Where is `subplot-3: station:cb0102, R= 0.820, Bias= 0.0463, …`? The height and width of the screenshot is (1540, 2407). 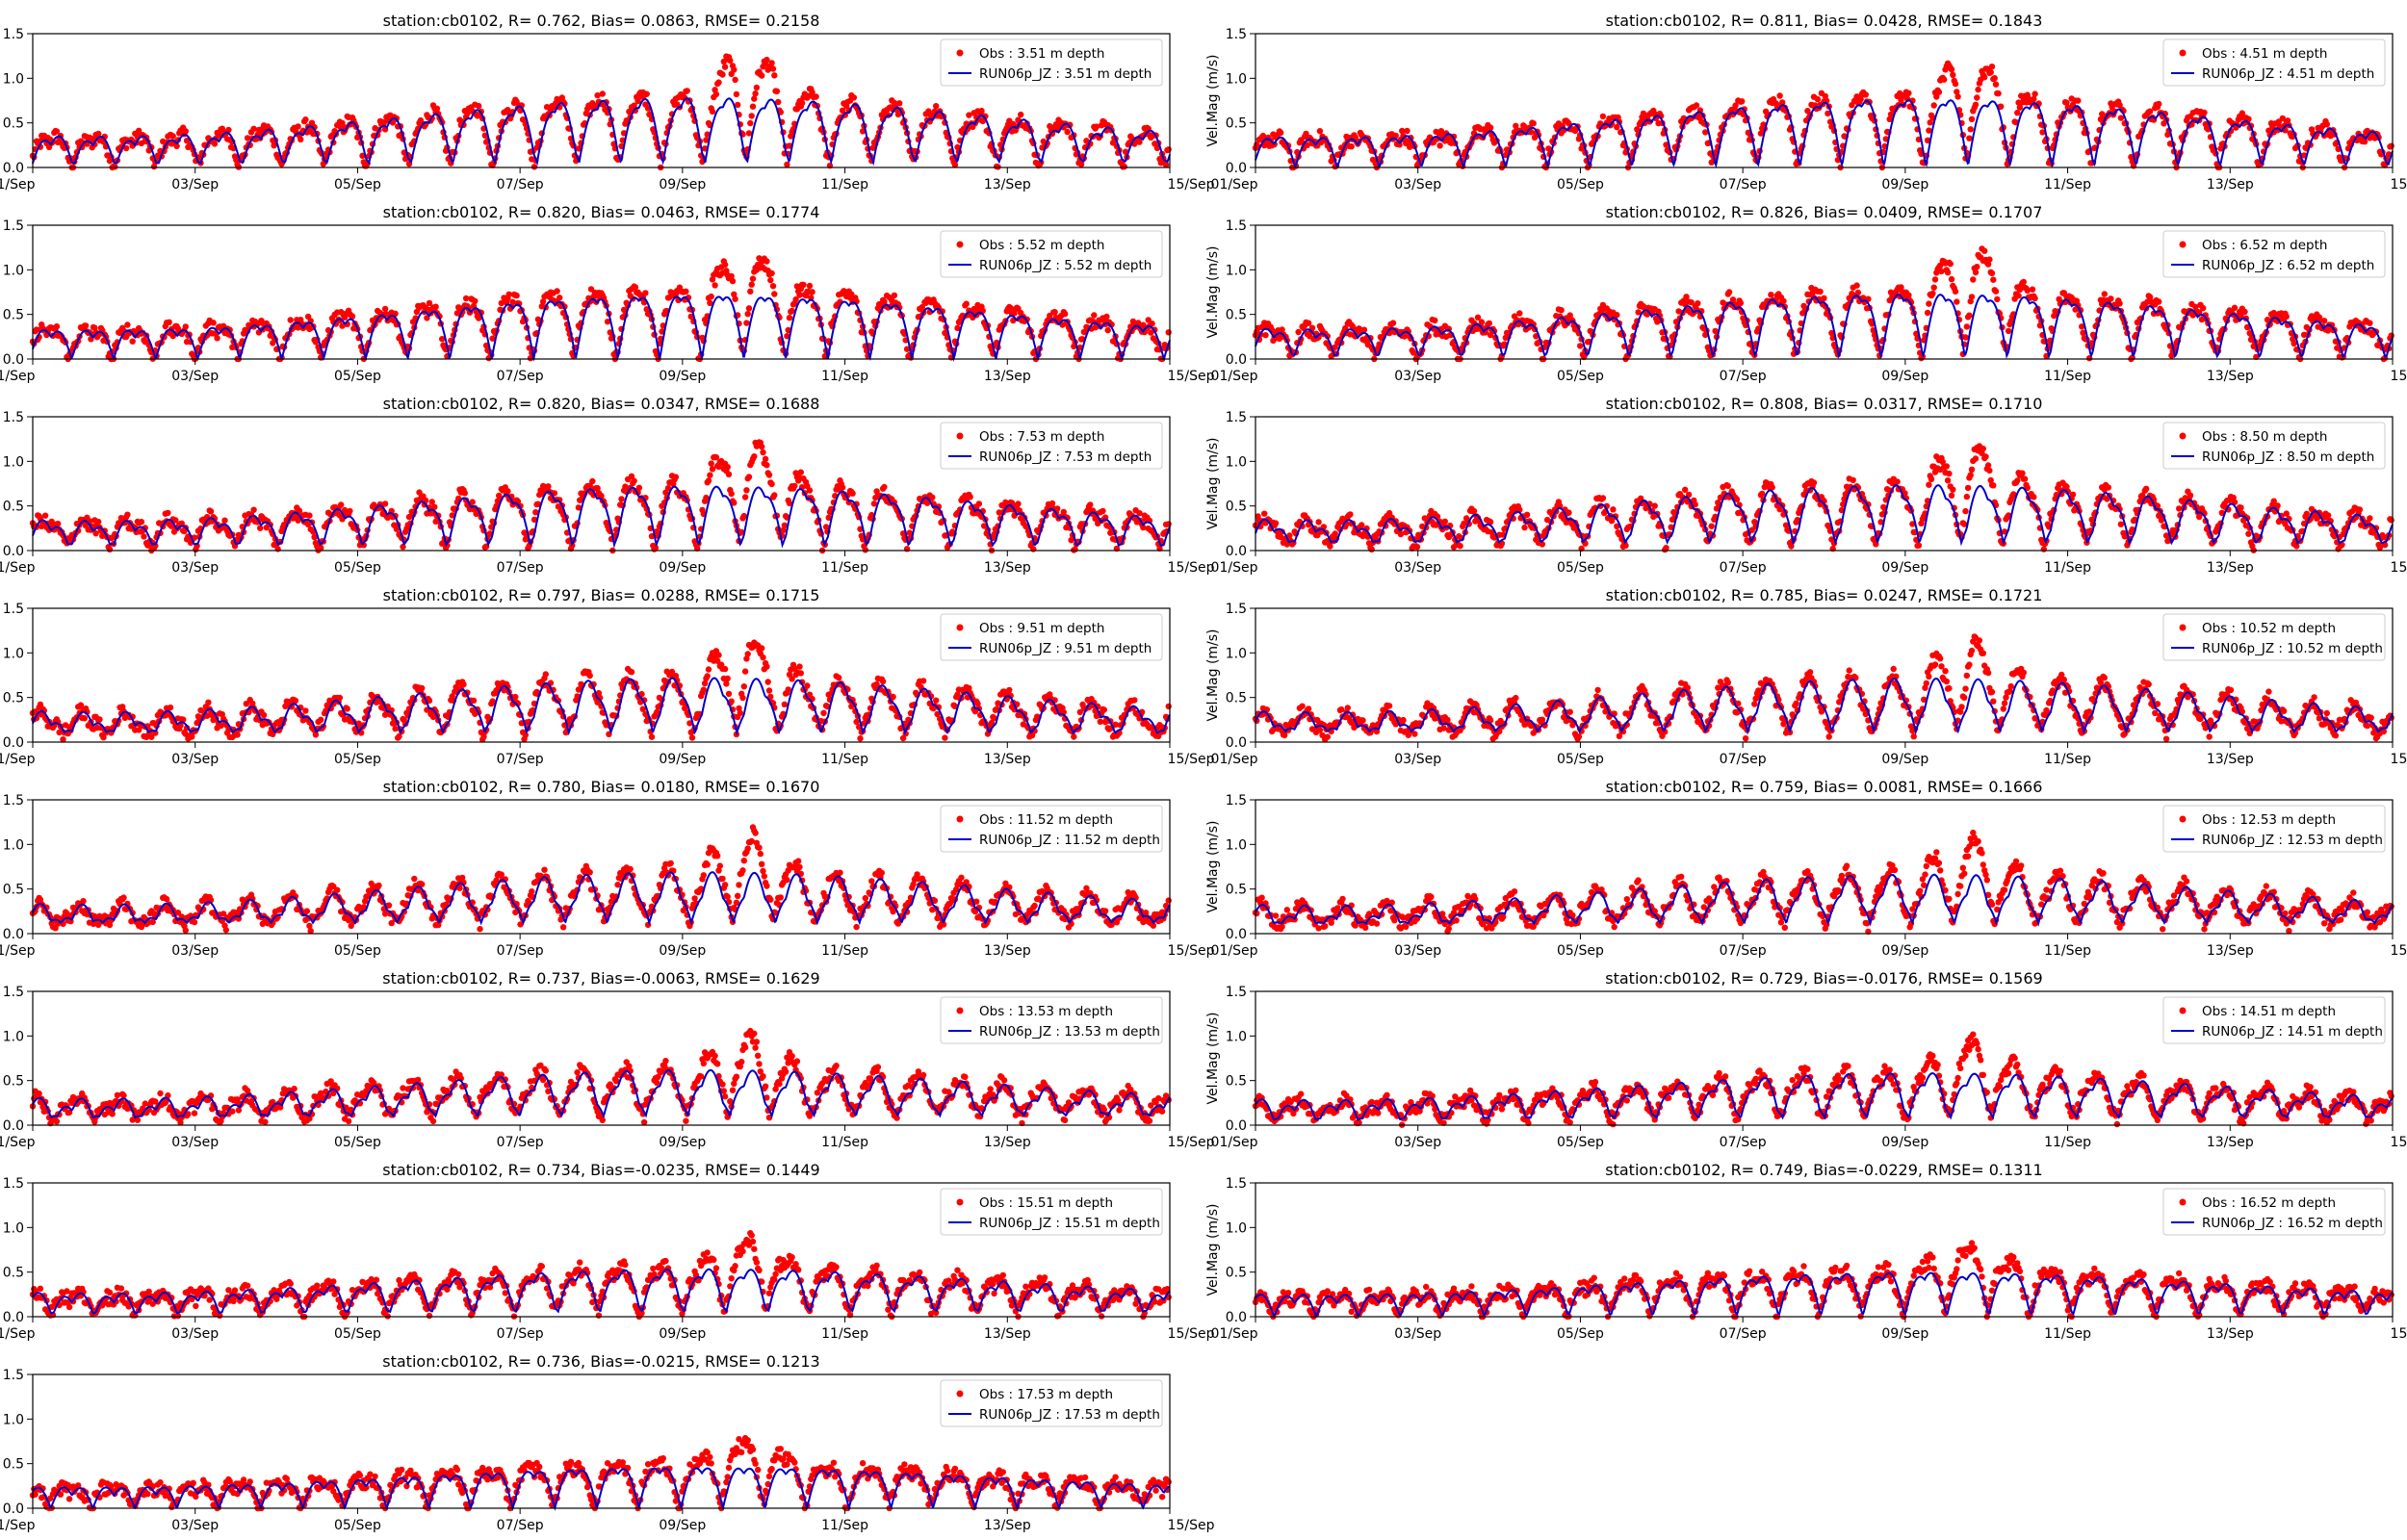 subplot-3: station:cb0102, R= 0.820, Bias= 0.0463, … is located at coordinates (607, 293).